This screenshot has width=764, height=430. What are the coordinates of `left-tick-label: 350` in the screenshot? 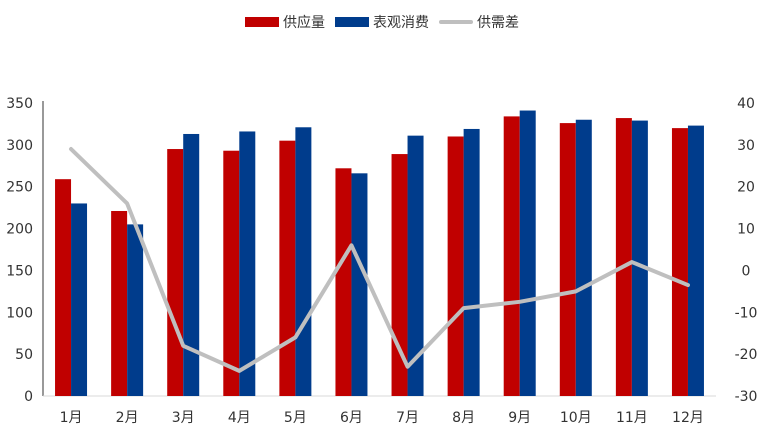 It's located at (19, 104).